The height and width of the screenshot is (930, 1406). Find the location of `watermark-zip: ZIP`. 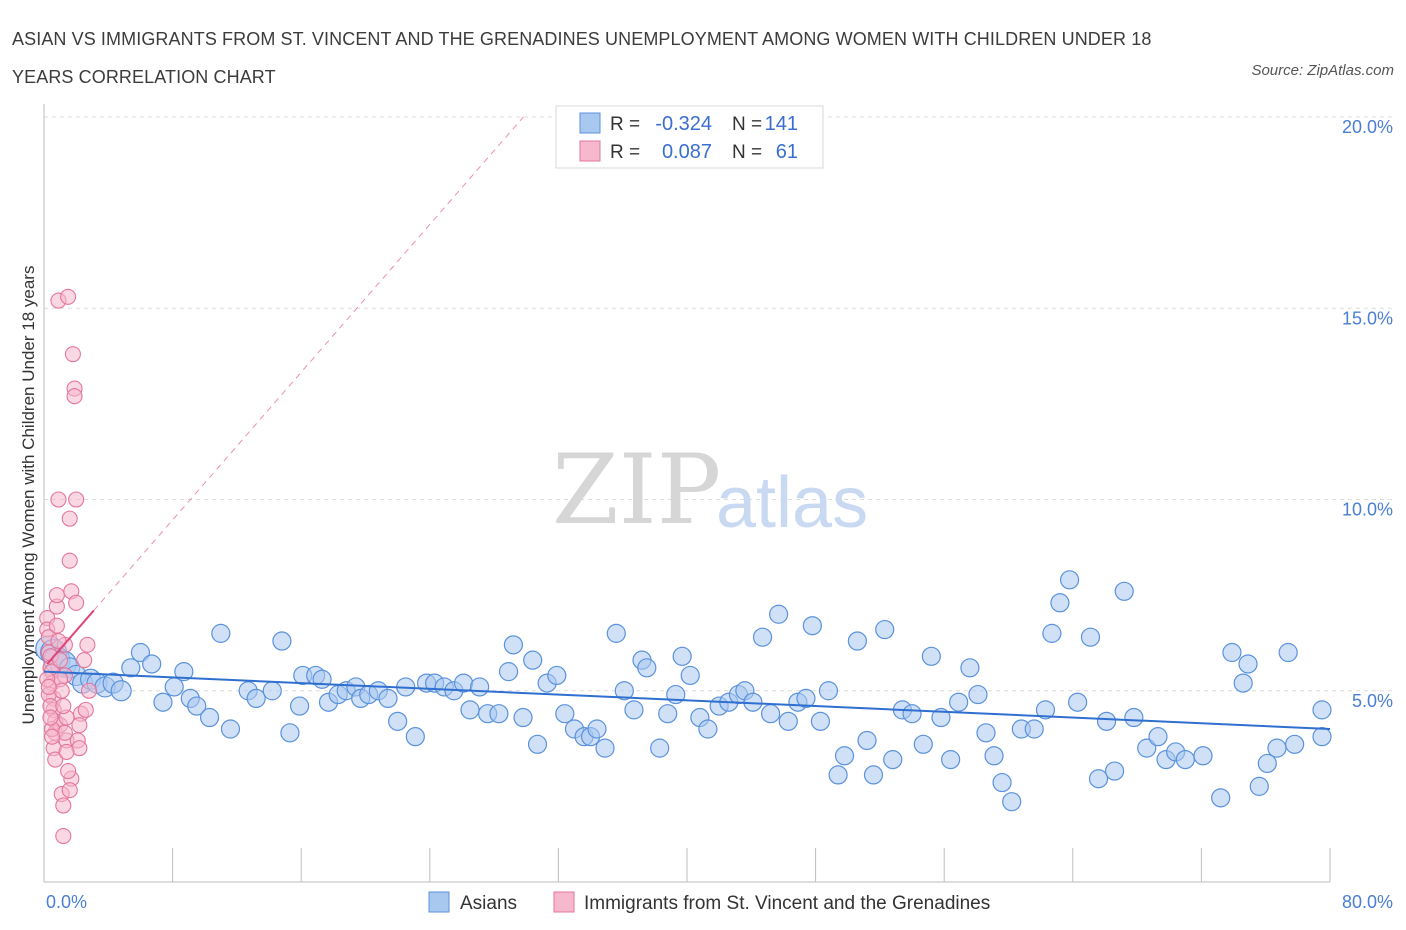

watermark-zip: ZIP is located at coordinates (636, 490).